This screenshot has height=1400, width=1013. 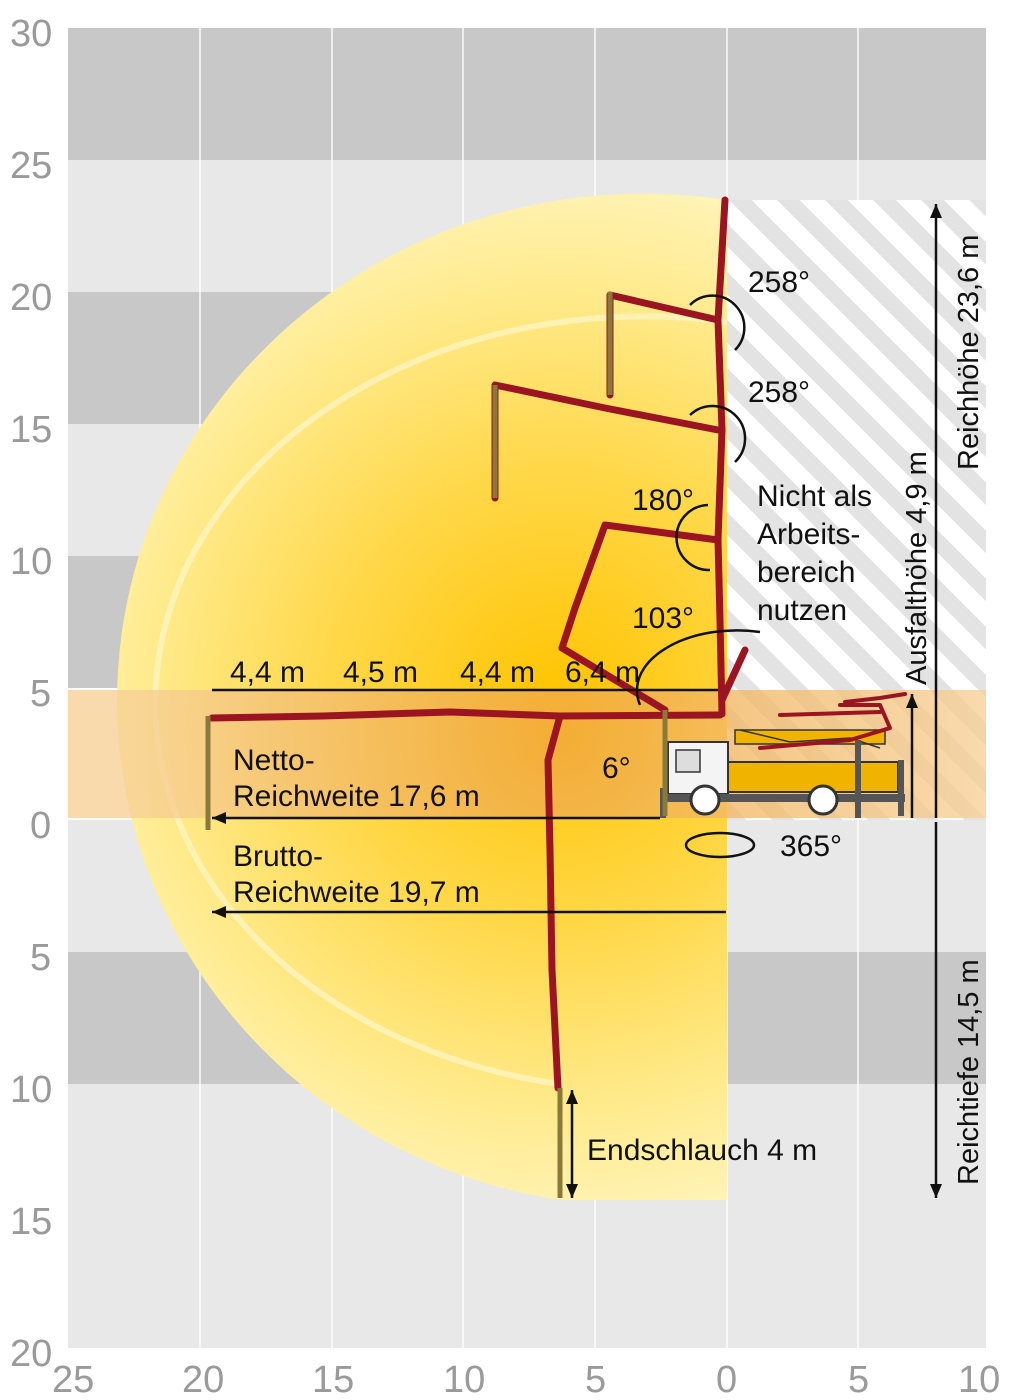 What do you see at coordinates (702, 1150) in the screenshot?
I see `end-hose-label: Endschlauch 4 m` at bounding box center [702, 1150].